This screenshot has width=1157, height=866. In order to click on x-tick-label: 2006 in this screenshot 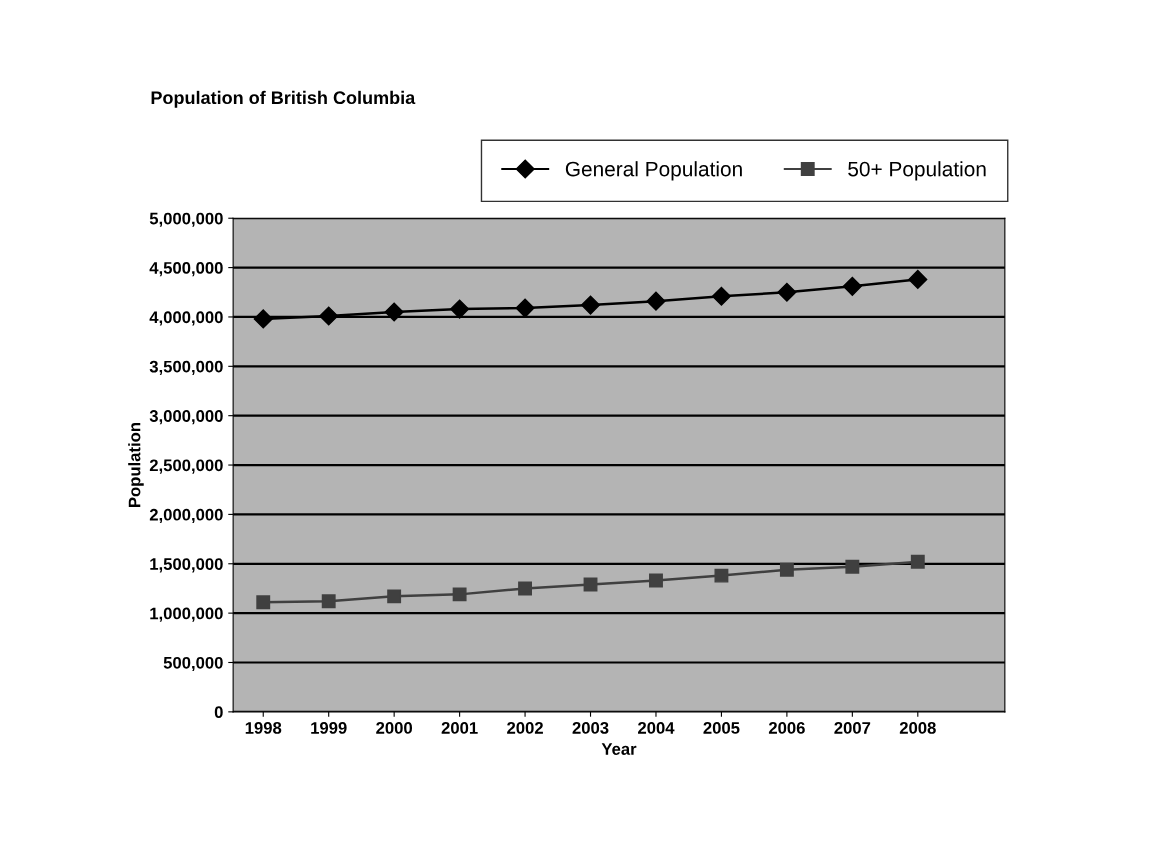, I will do `click(786, 728)`.